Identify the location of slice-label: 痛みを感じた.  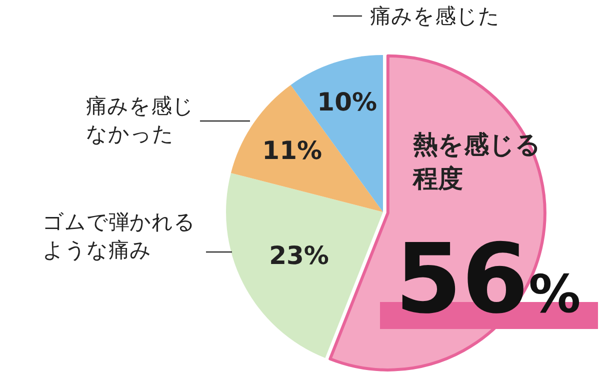
(435, 16).